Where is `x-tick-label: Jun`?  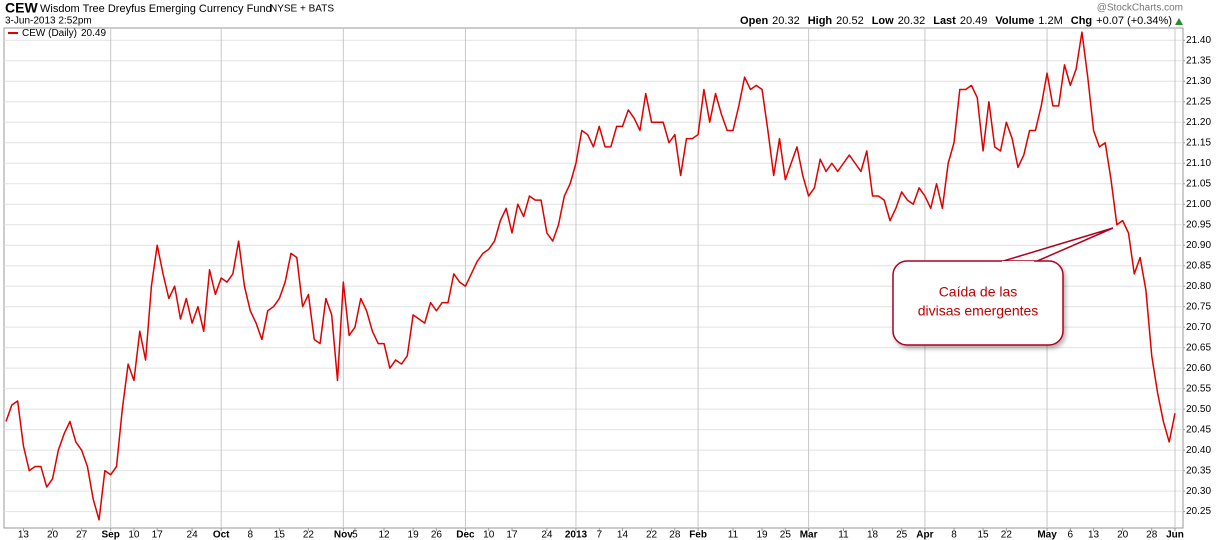
x-tick-label: Jun is located at coordinates (1175, 535).